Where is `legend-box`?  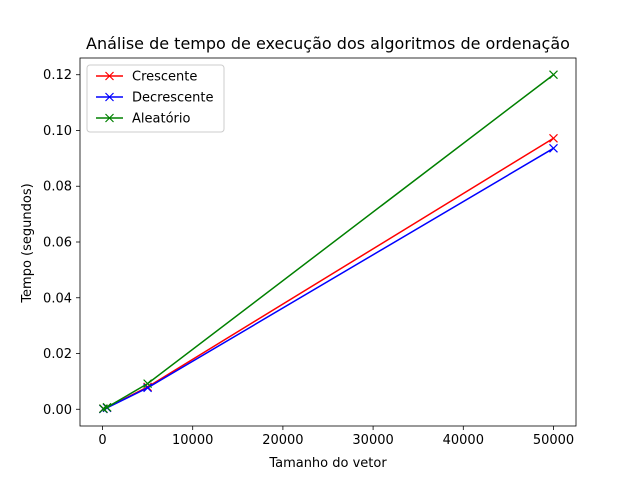
legend-box is located at coordinates (155, 98).